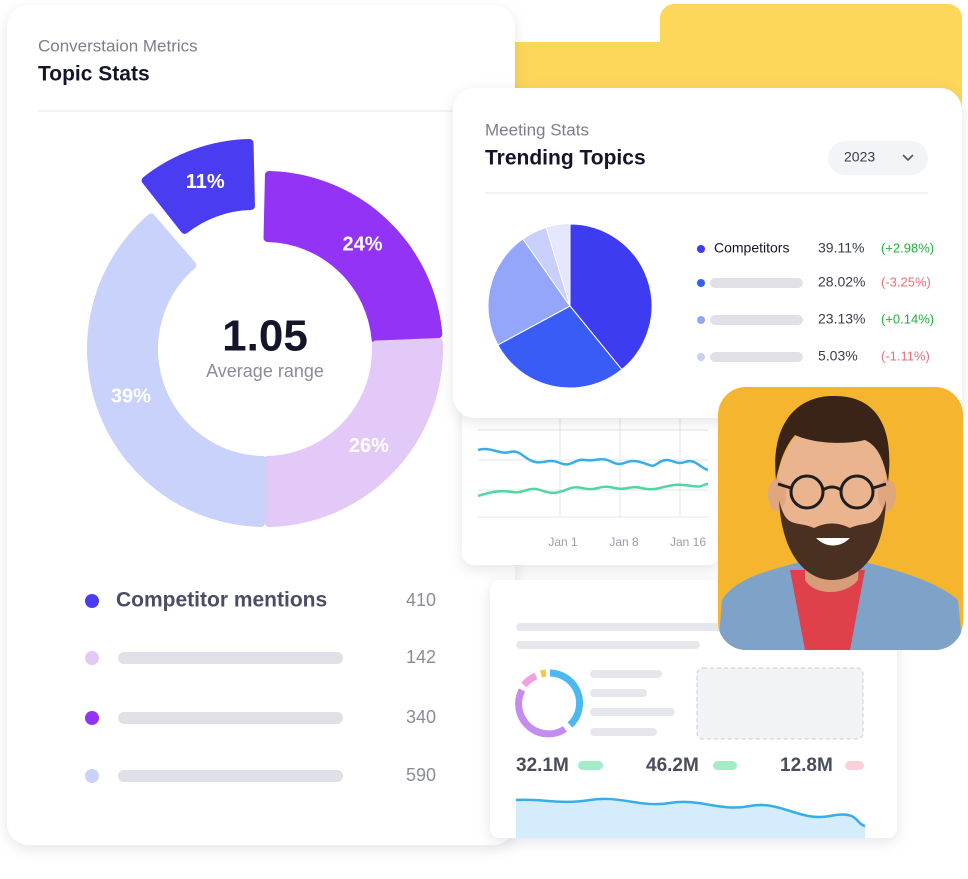 Image resolution: width=968 pixels, height=879 pixels. What do you see at coordinates (624, 542) in the screenshot?
I see `x-tick-label: Jan 8` at bounding box center [624, 542].